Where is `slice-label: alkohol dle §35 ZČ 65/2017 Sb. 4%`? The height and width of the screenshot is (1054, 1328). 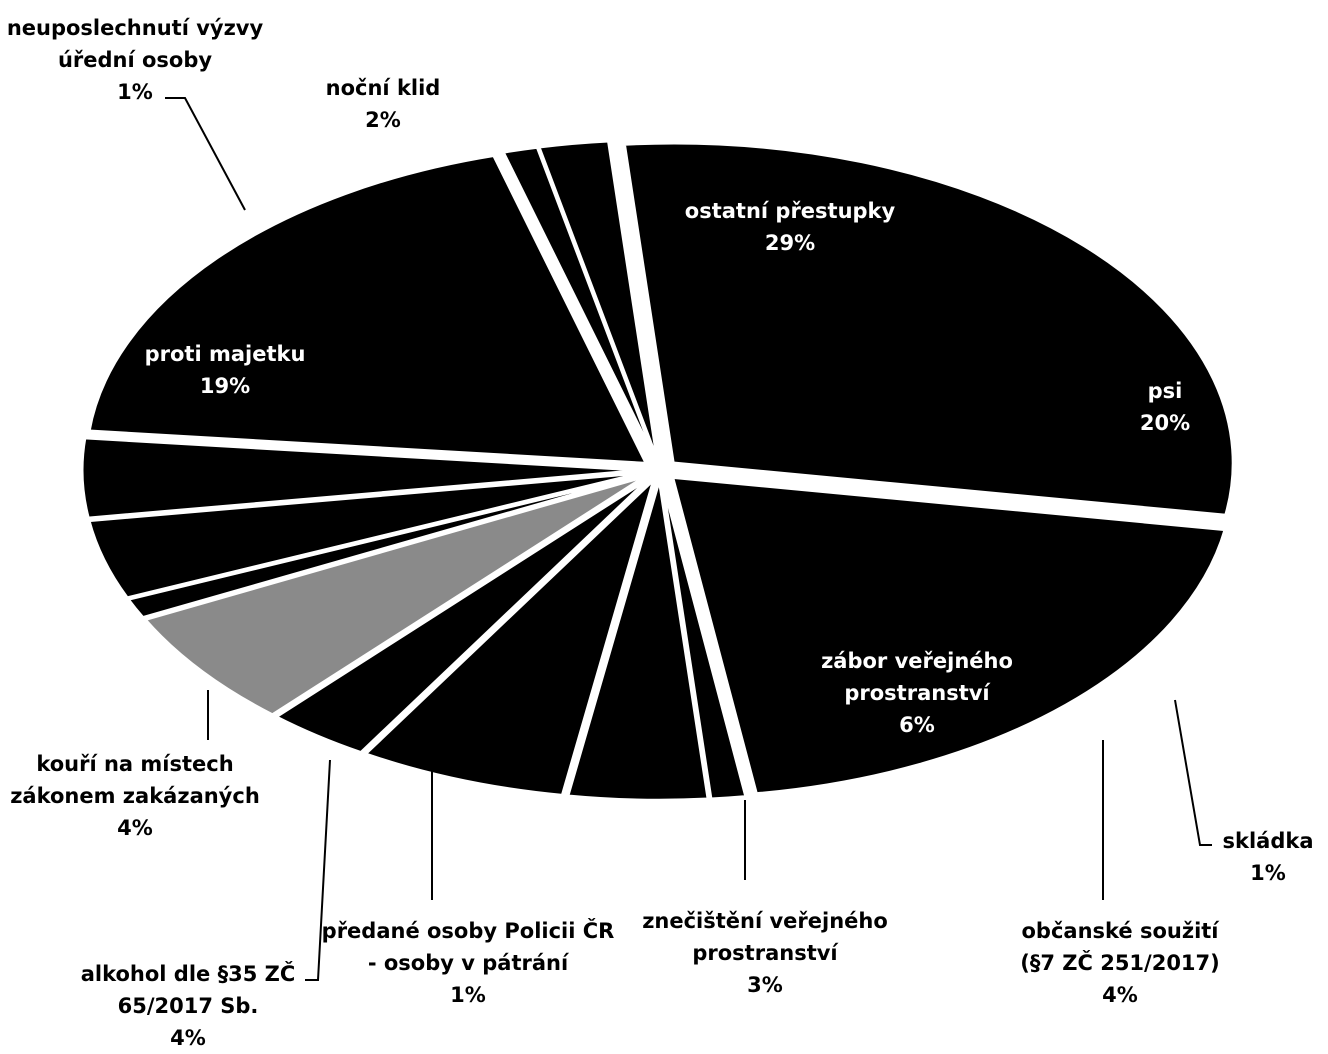 slice-label: alkohol dle §35 ZČ 65/2017 Sb. 4% is located at coordinates (188, 1006).